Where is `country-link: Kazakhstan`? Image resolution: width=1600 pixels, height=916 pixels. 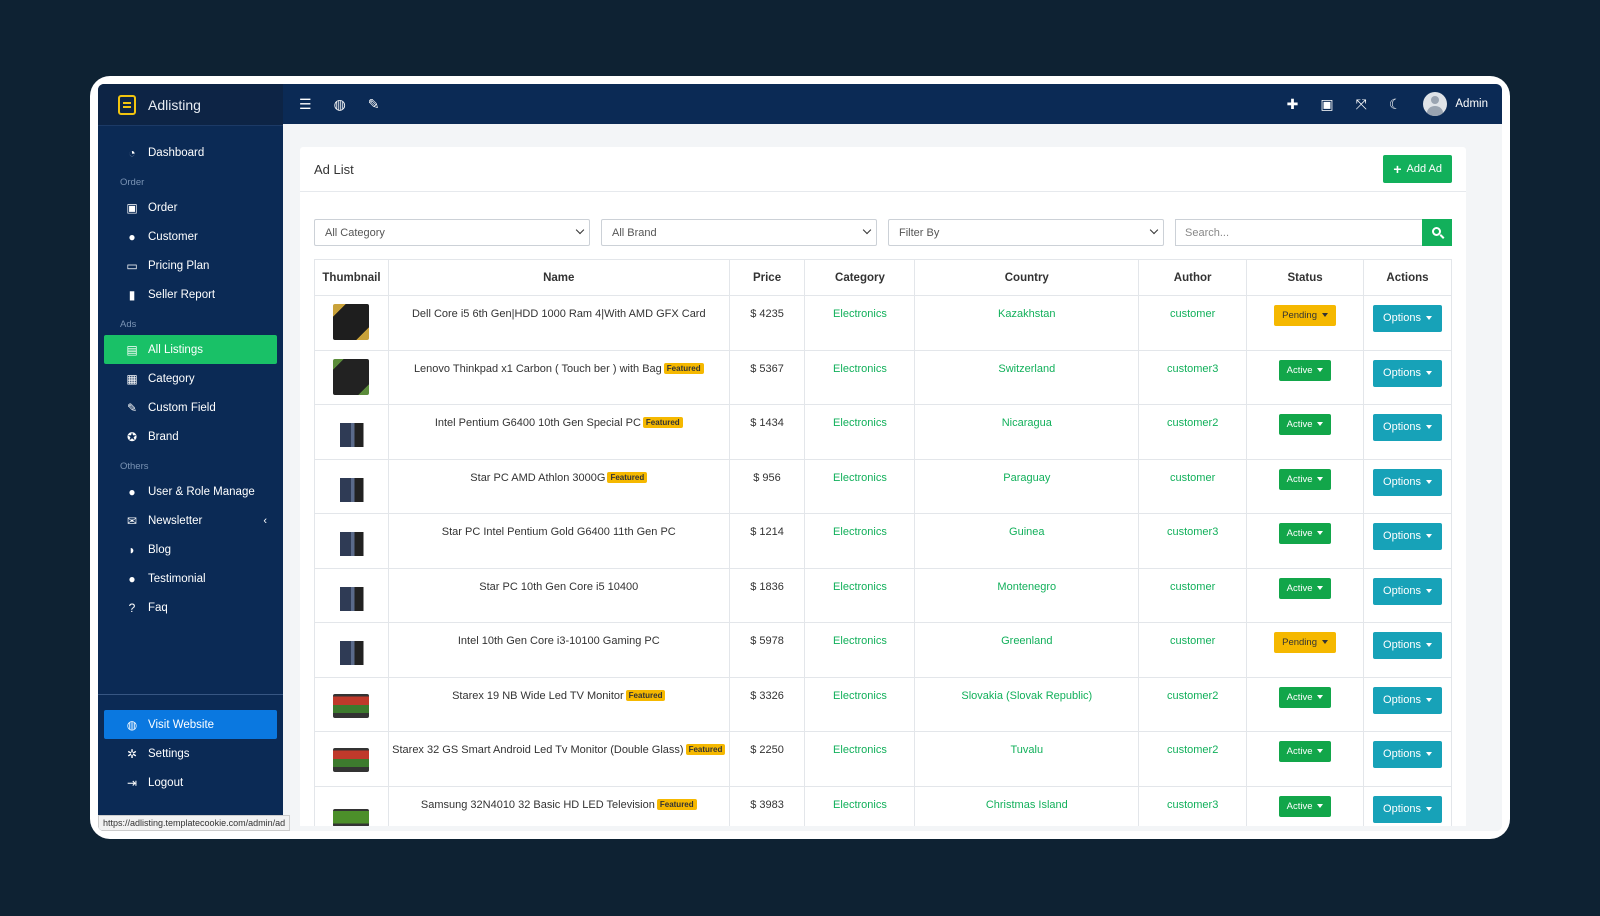 country-link: Kazakhstan is located at coordinates (1027, 314).